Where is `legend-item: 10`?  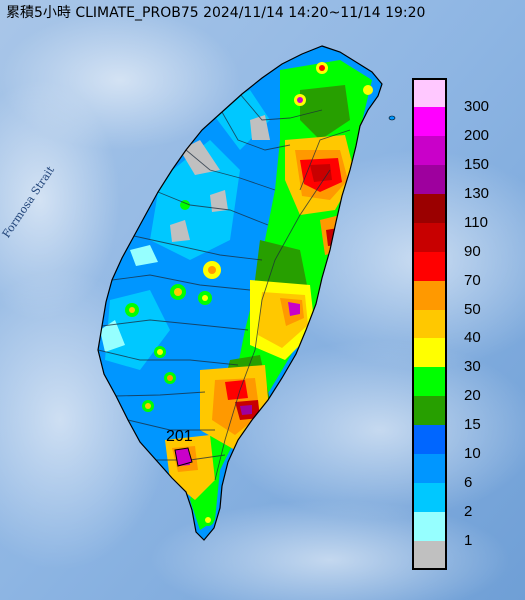
legend-item: 10 is located at coordinates (457, 443).